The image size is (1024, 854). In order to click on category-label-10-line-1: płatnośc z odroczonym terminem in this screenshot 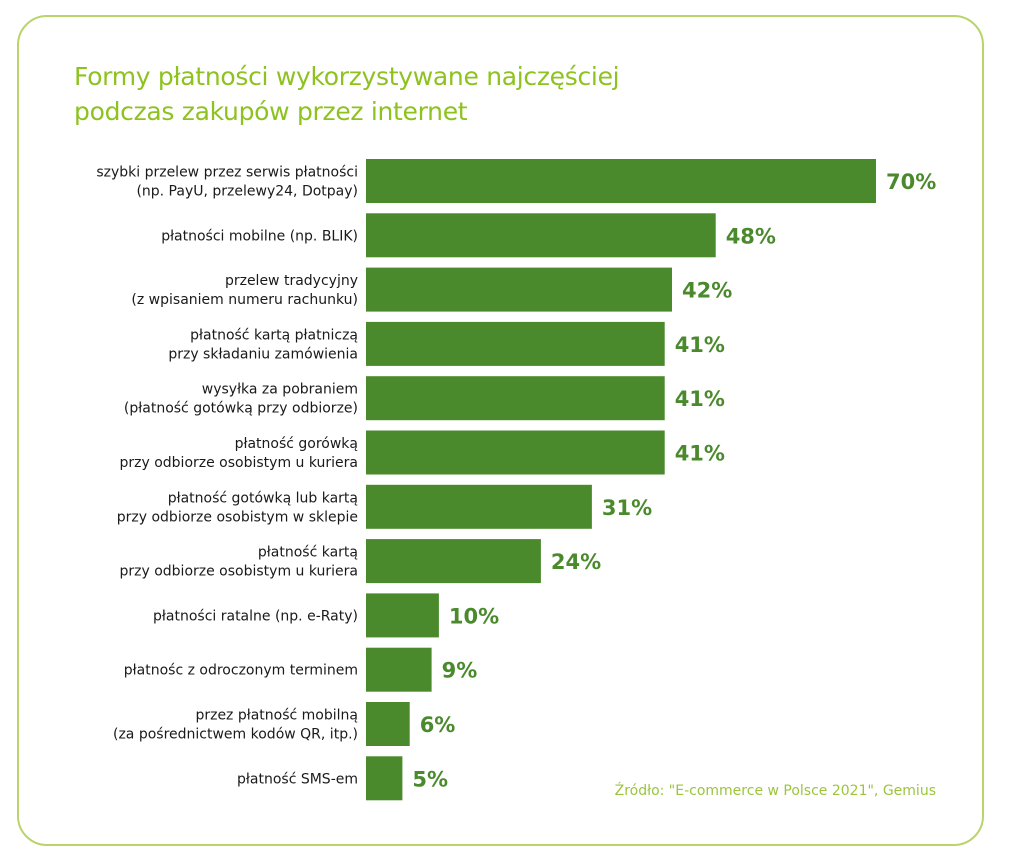, I will do `click(241, 671)`.